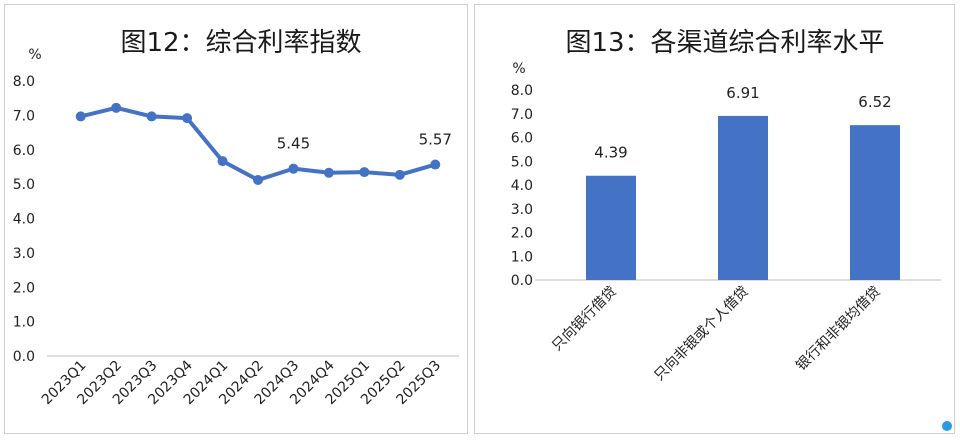  Describe the element at coordinates (584, 319) in the screenshot. I see `x-tick-label: 只向银行借贷` at that location.